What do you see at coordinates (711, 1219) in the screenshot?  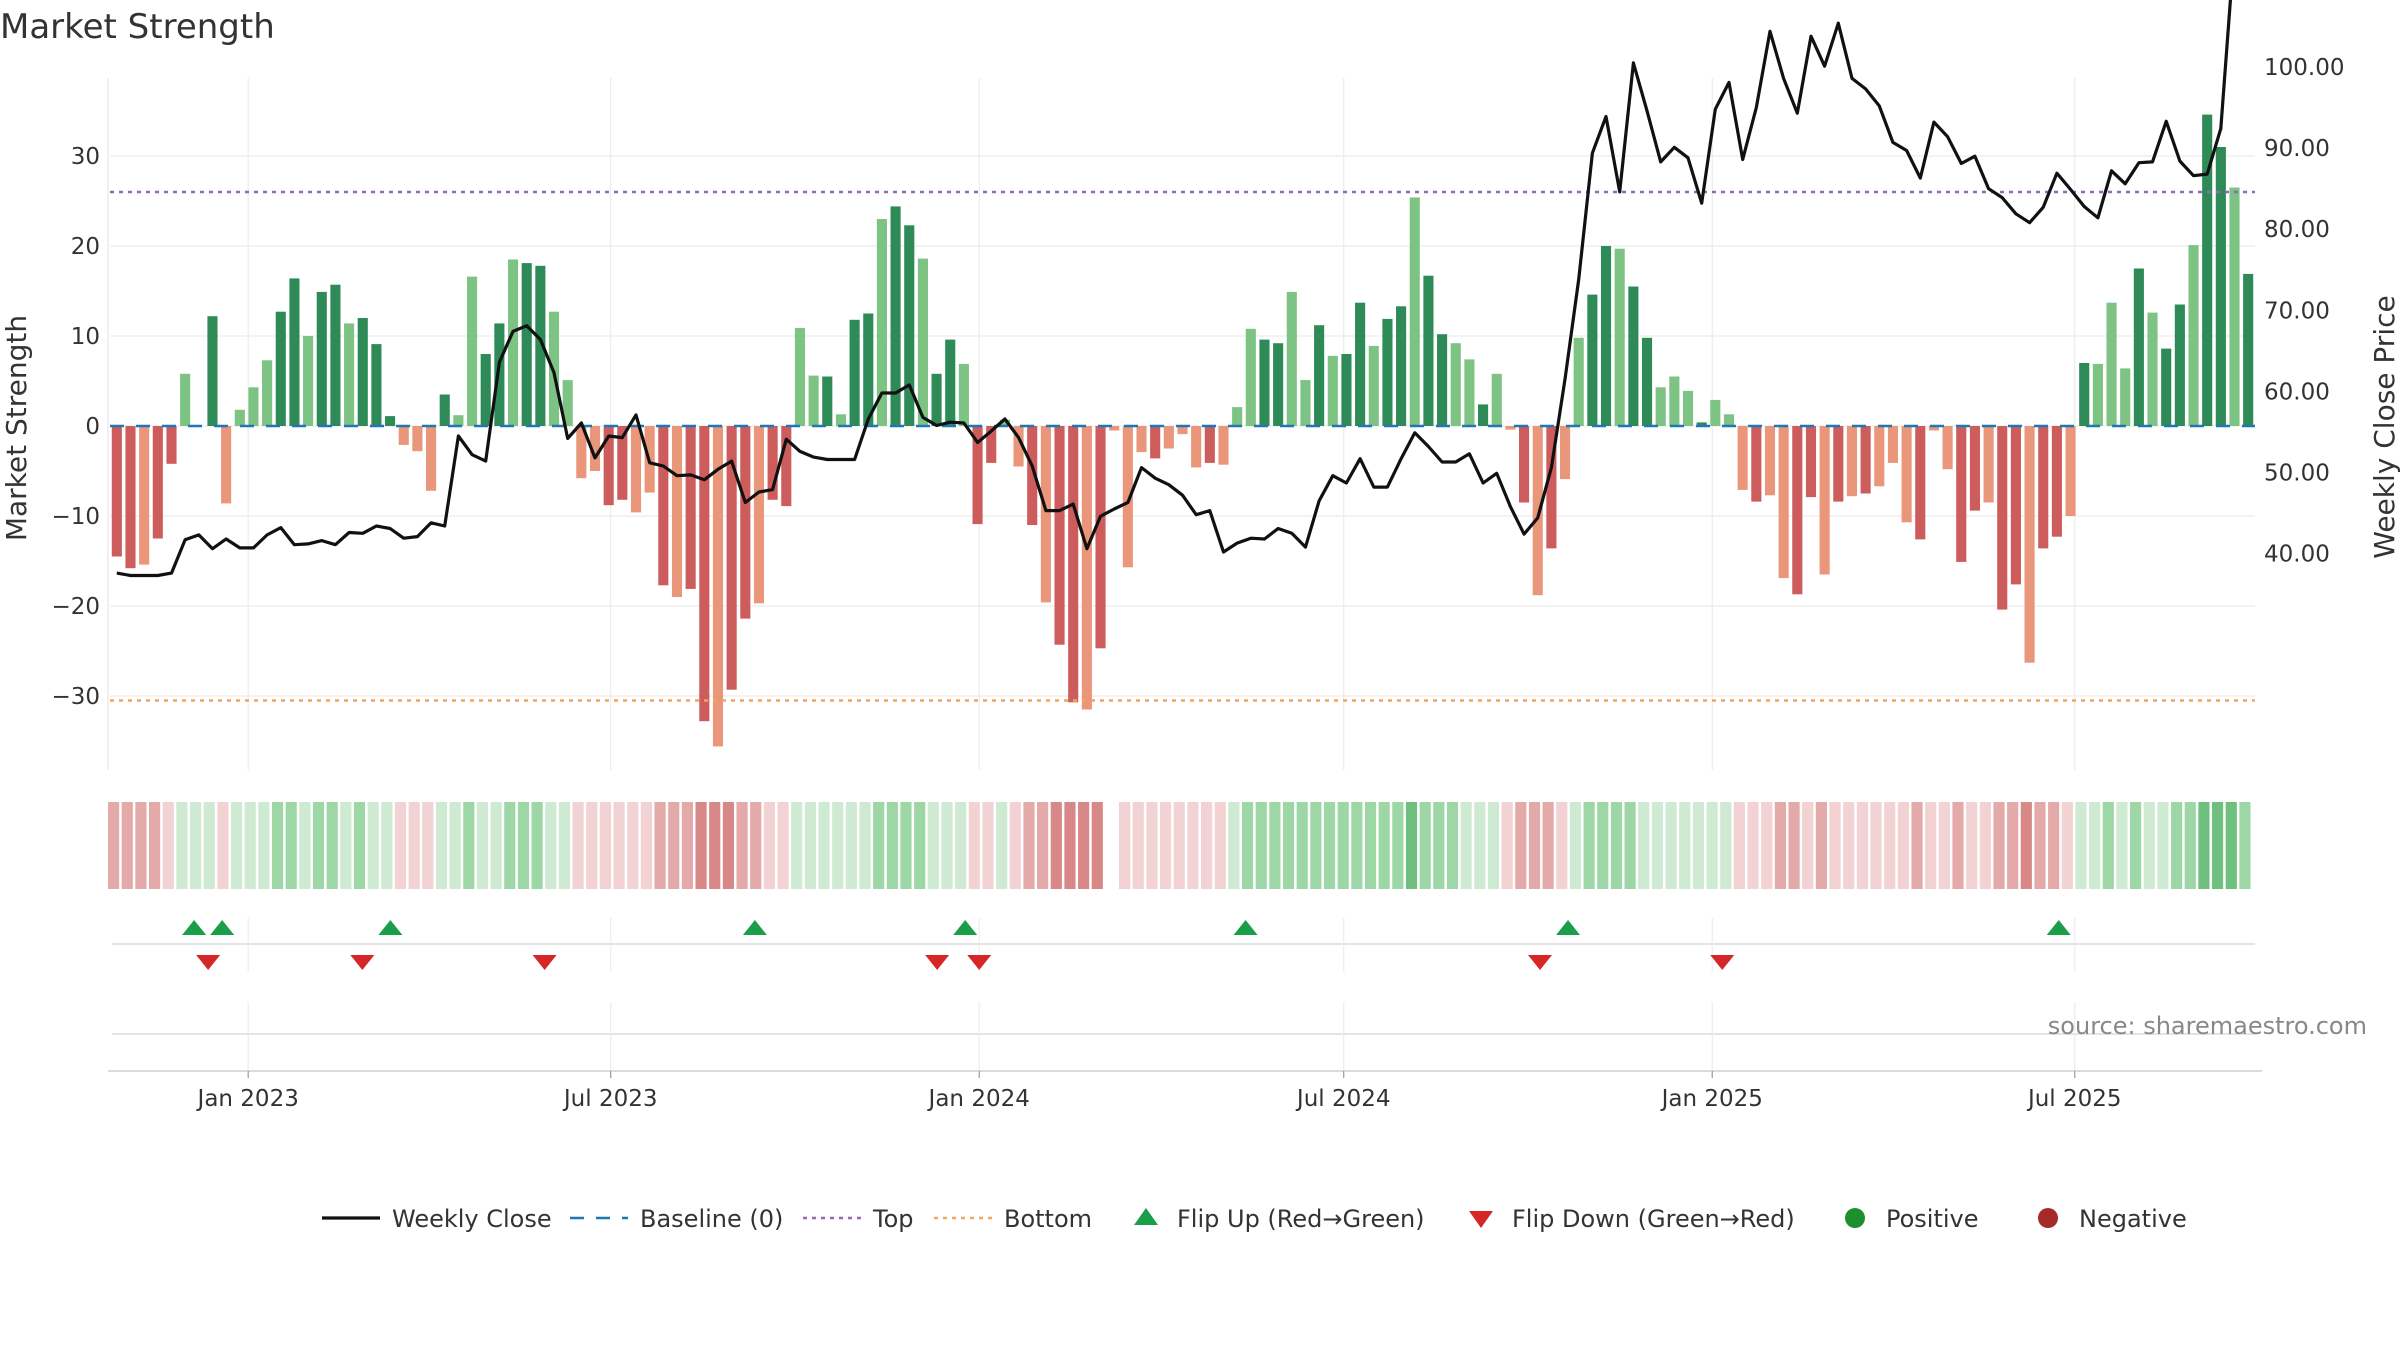 I see `legend-label: Baseline (0)` at bounding box center [711, 1219].